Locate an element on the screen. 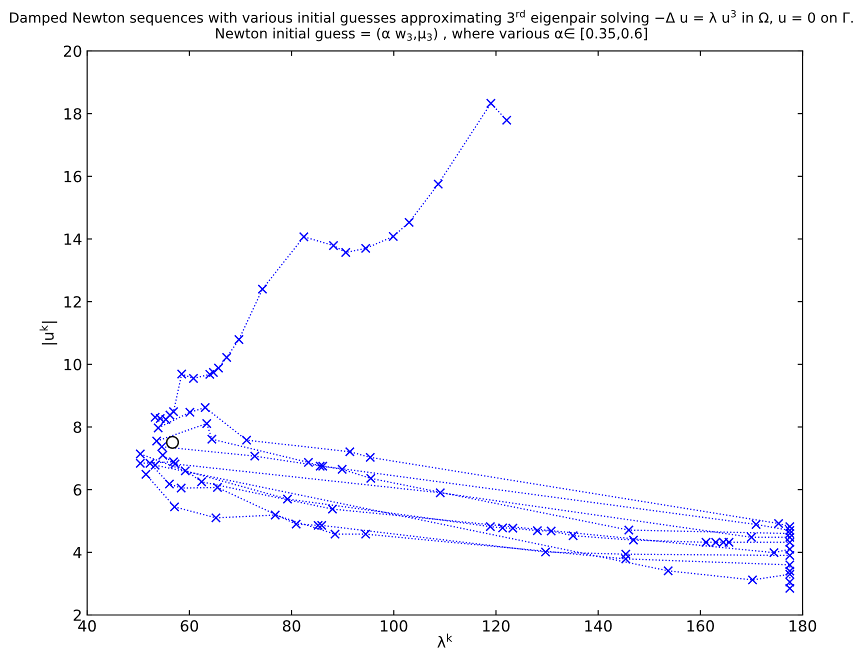 This screenshot has width=863, height=662. chart-title: Damped Newton sequences with various initial guesses approximating 3$^{rd}$ eigenpair solving −Δ u = λ u$^{3}$ in Ω, u = 0 on Γ. is located at coordinates (431, 18).